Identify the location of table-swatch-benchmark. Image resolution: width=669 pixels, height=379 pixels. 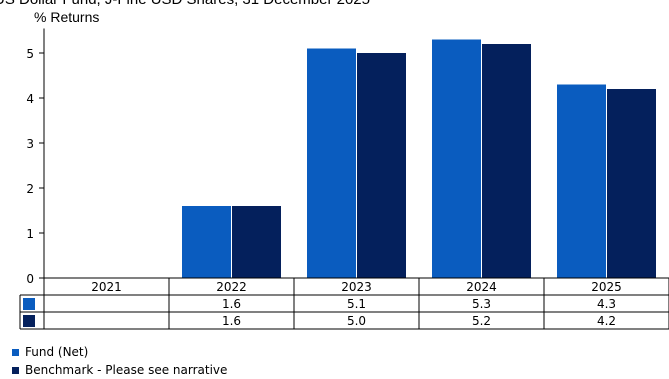
(29, 321).